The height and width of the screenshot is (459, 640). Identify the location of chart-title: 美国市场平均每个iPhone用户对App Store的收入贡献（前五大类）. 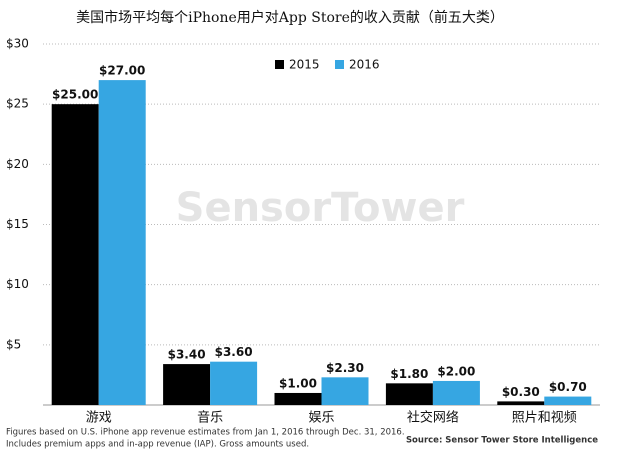
(290, 17).